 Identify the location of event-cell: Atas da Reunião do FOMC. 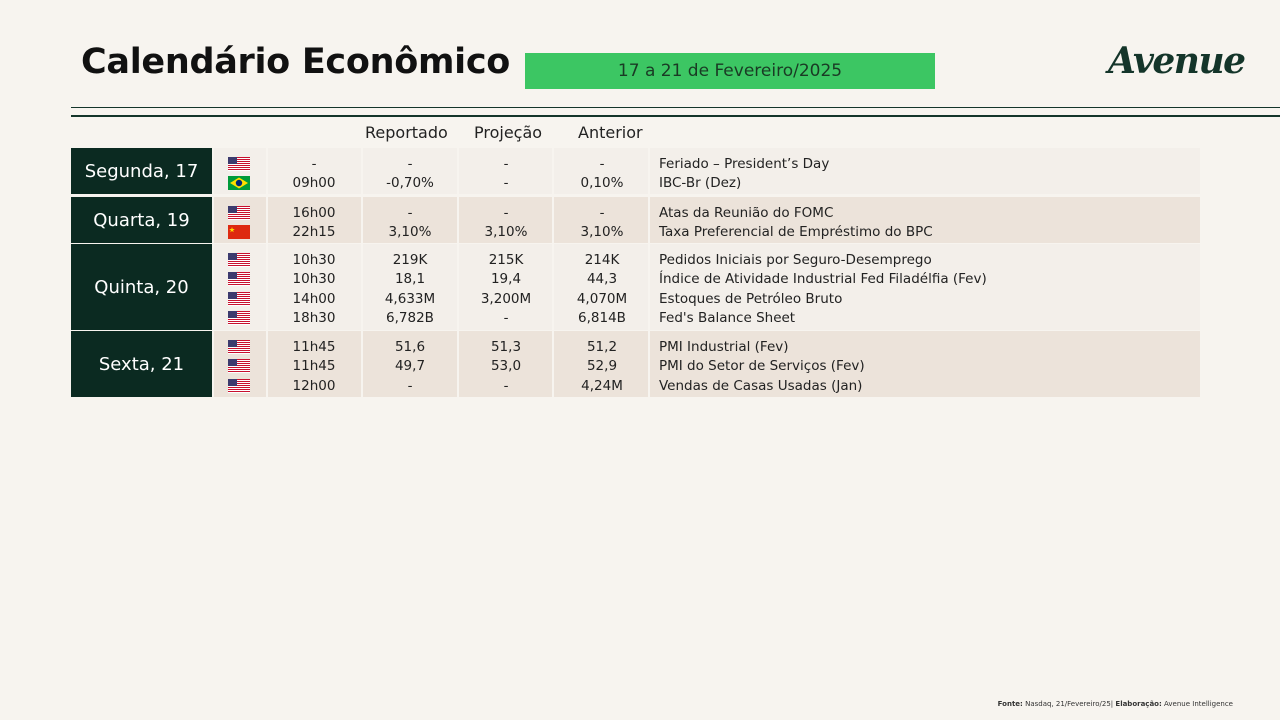
(746, 212).